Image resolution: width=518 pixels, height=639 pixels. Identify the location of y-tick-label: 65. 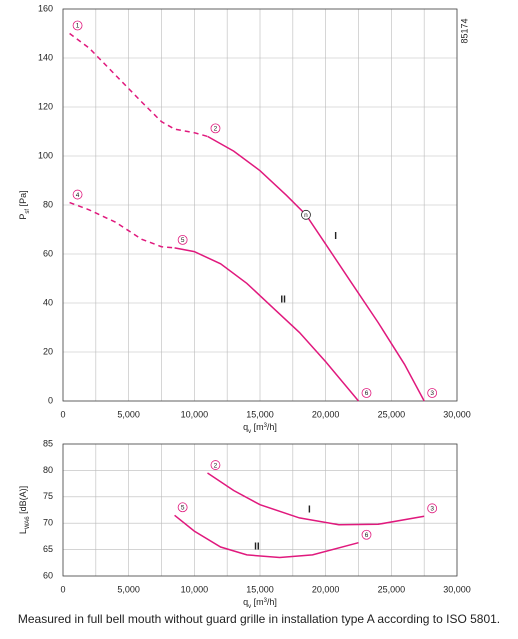
(48, 549).